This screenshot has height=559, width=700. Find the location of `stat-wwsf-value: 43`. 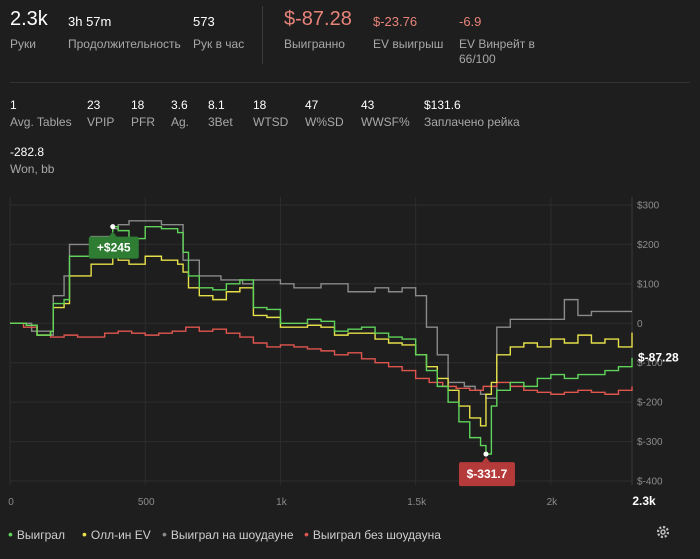

stat-wwsf-value: 43 is located at coordinates (368, 105).